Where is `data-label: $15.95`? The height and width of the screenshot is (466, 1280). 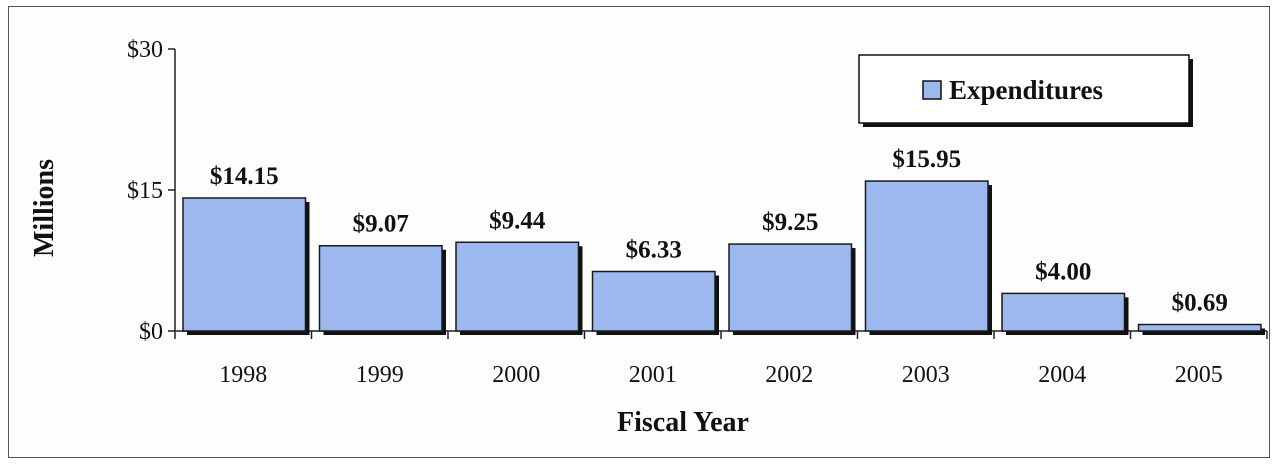
data-label: $15.95 is located at coordinates (926, 159).